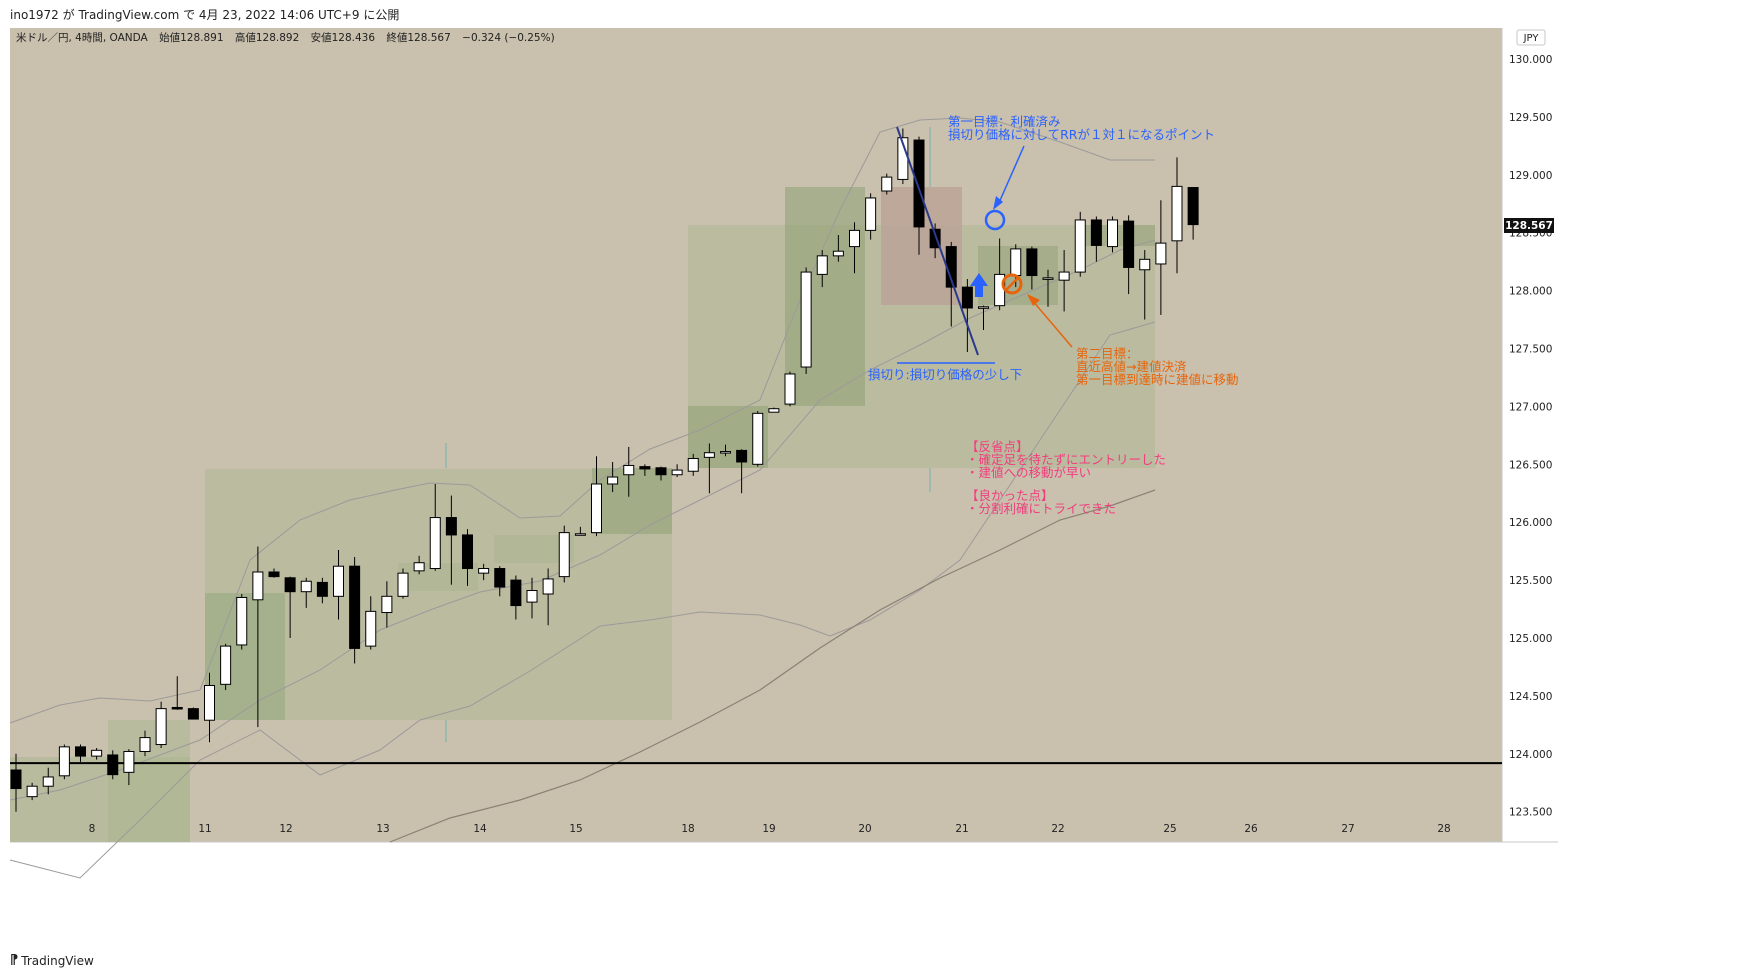  What do you see at coordinates (1530, 435) in the screenshot?
I see `price-scale` at bounding box center [1530, 435].